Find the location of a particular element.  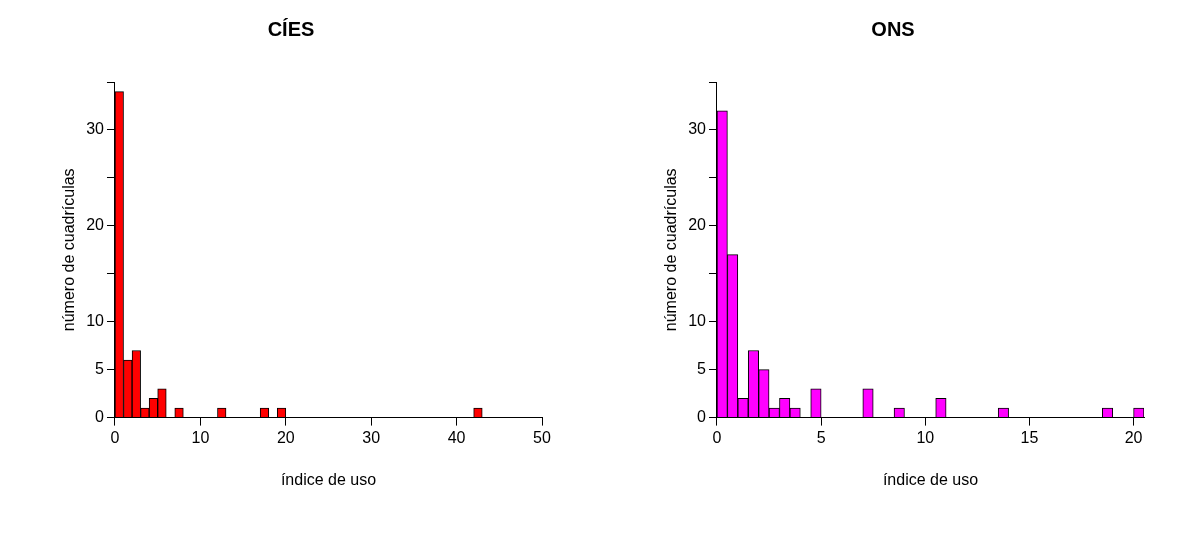

chart-title: ONS is located at coordinates (893, 28).